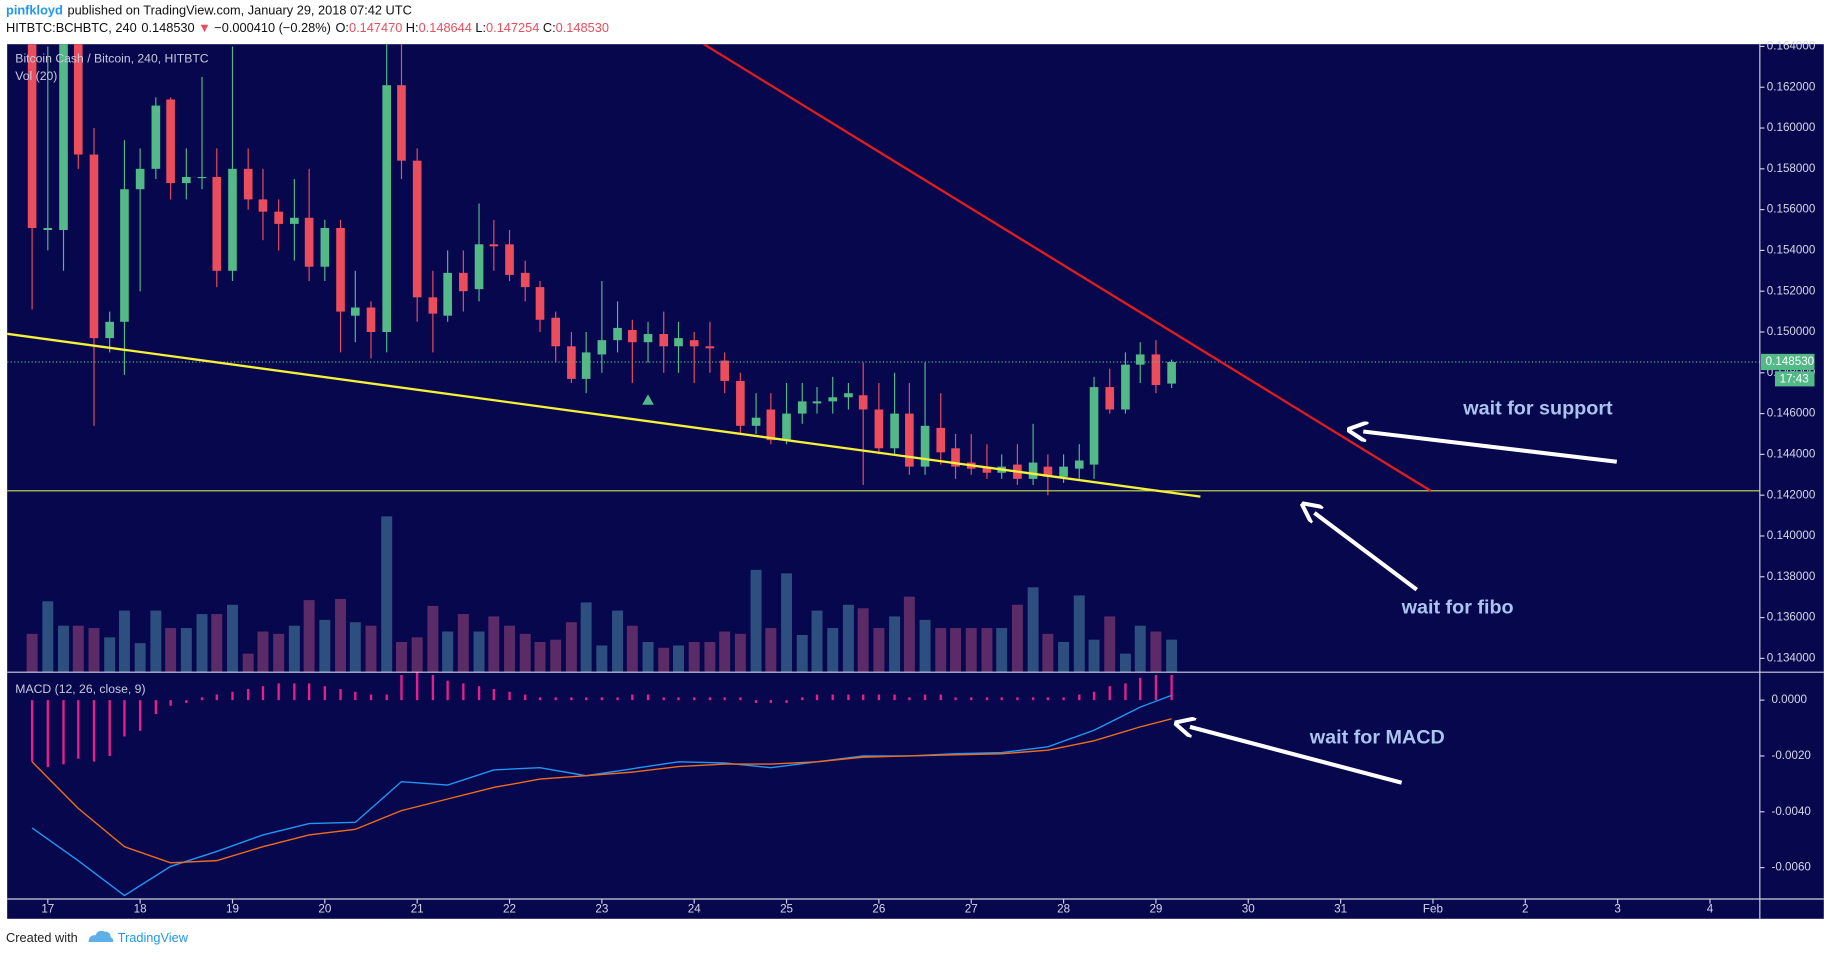 The height and width of the screenshot is (956, 1824). Describe the element at coordinates (1248, 909) in the screenshot. I see `x-tick-label: 30` at that location.